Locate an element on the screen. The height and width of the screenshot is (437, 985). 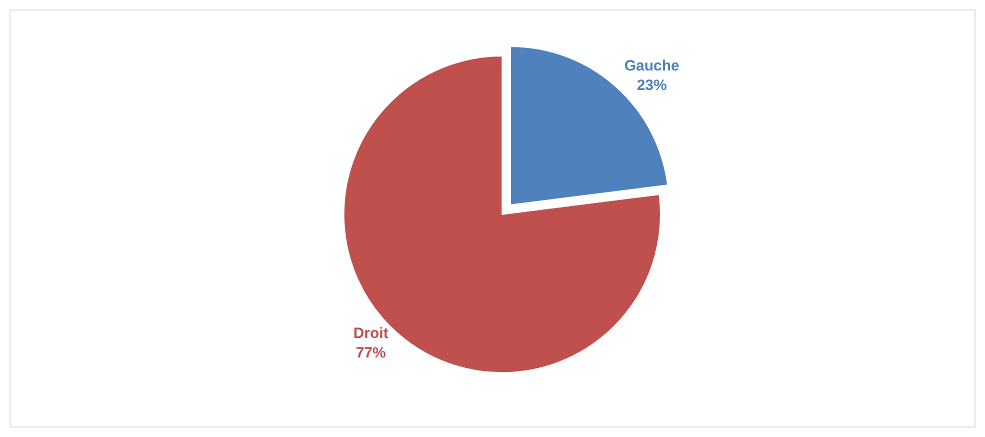
slice-label: Droit is located at coordinates (370, 333).